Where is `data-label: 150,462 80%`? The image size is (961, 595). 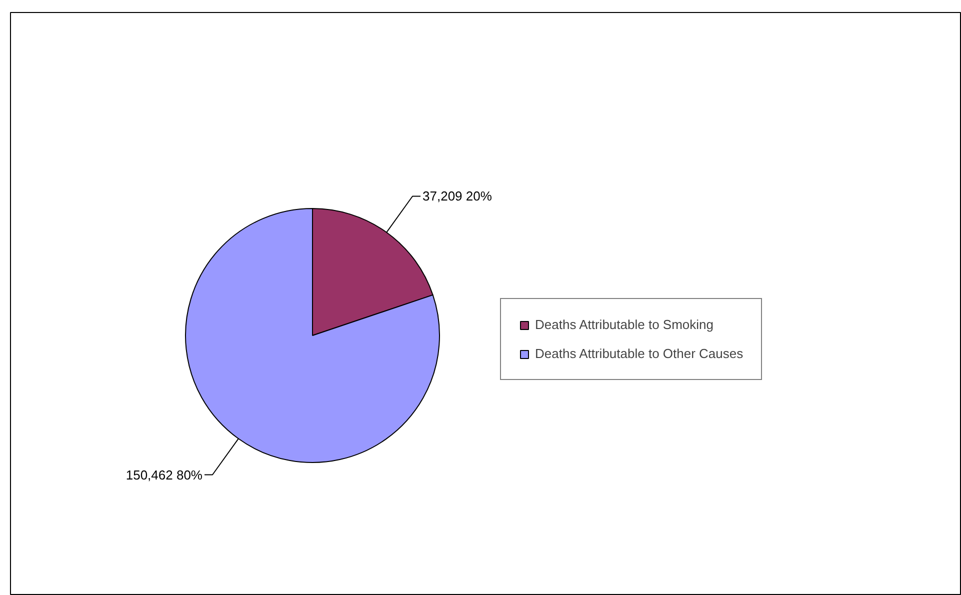 data-label: 150,462 80% is located at coordinates (164, 474).